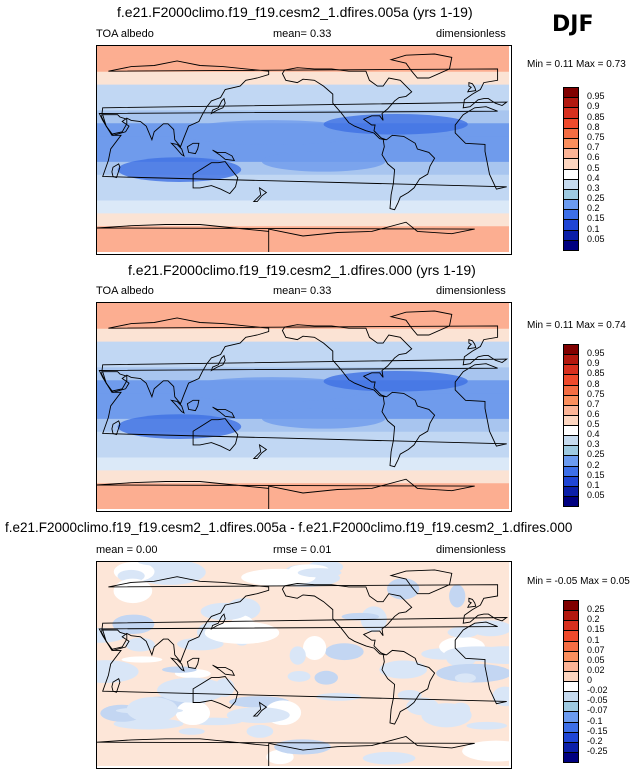  What do you see at coordinates (593, 187) in the screenshot?
I see `colorbar-tick-label: 0.3` at bounding box center [593, 187].